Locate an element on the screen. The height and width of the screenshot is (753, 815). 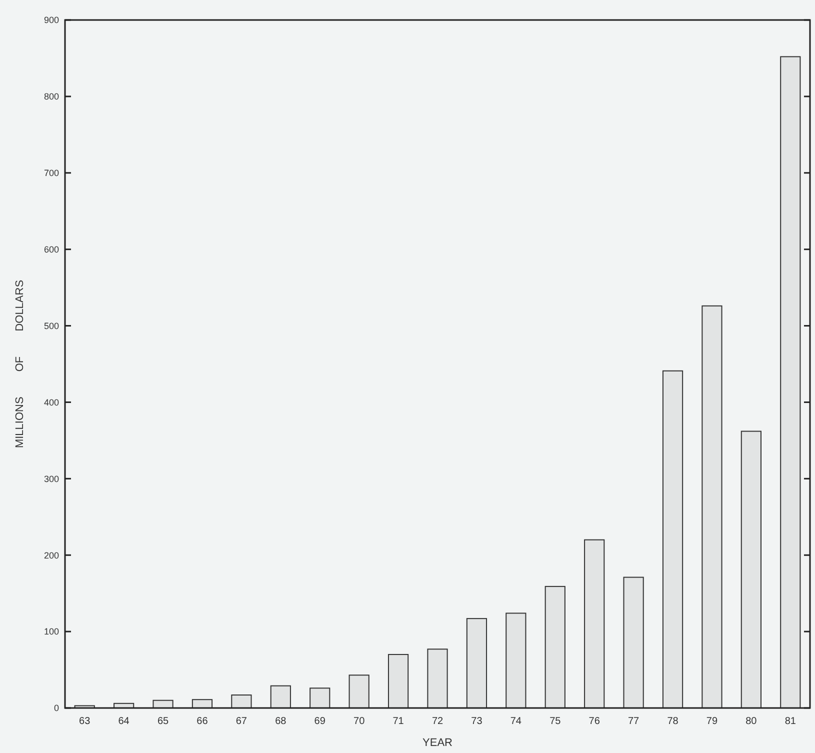
y-tick-label: 600 is located at coordinates (51, 249).